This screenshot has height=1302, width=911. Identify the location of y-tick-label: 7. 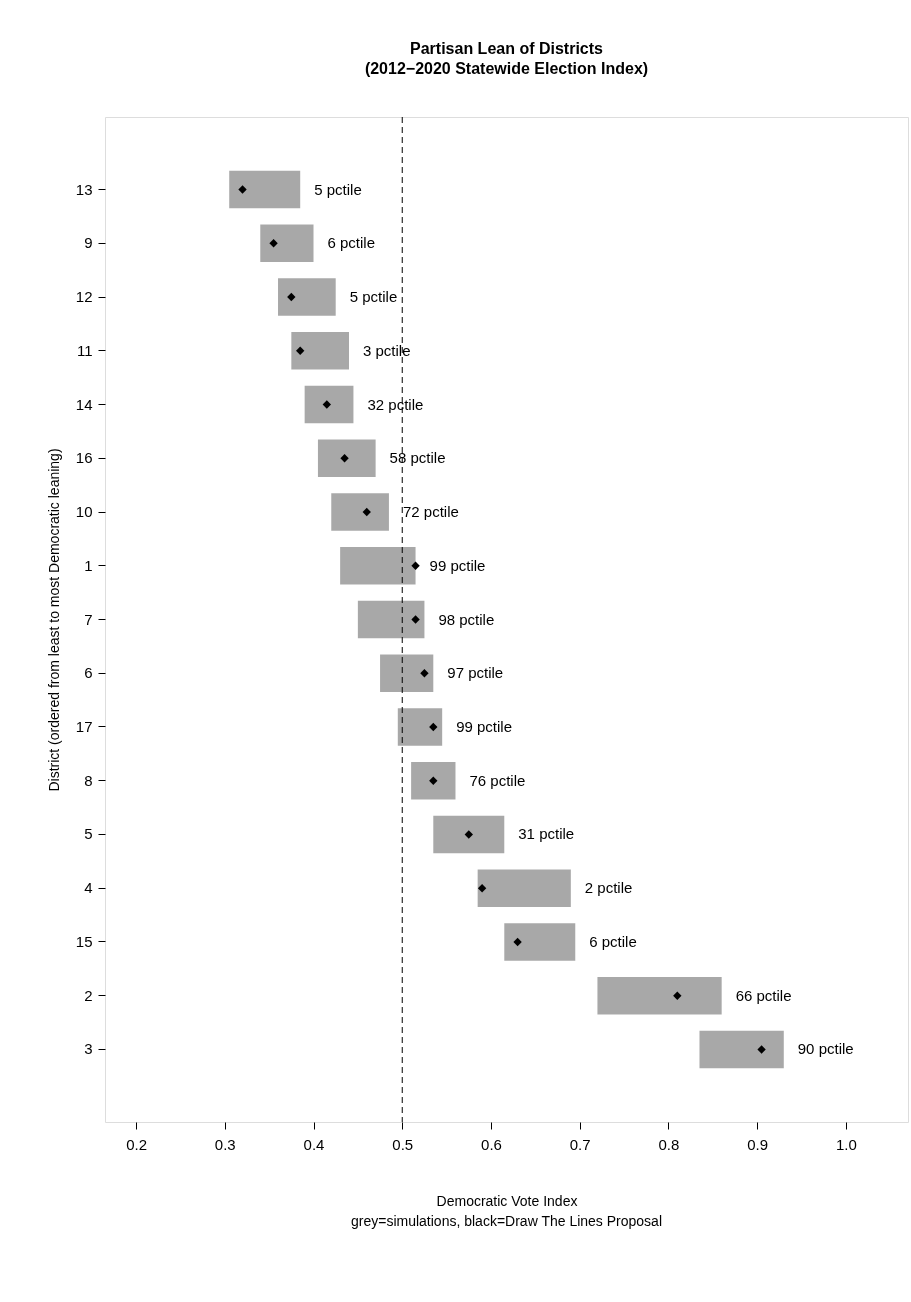
(88, 619).